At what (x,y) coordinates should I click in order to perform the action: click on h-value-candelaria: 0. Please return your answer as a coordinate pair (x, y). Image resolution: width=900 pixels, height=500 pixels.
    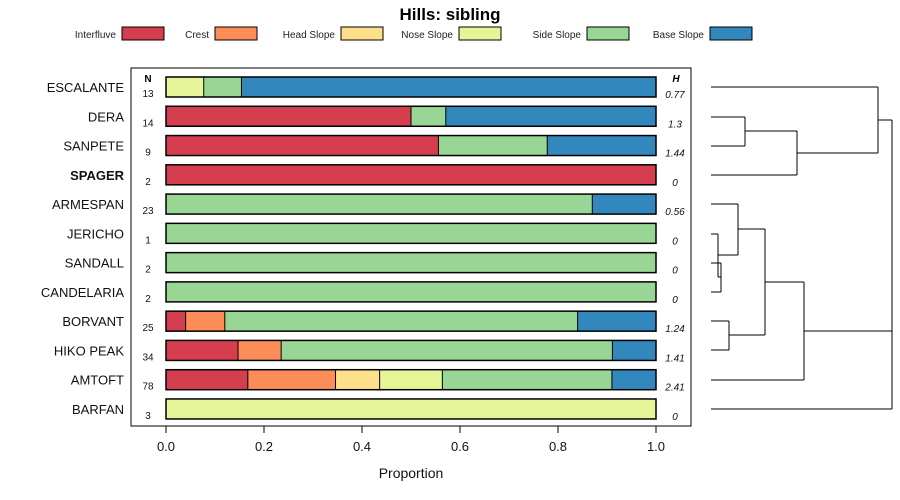
    Looking at the image, I should click on (675, 300).